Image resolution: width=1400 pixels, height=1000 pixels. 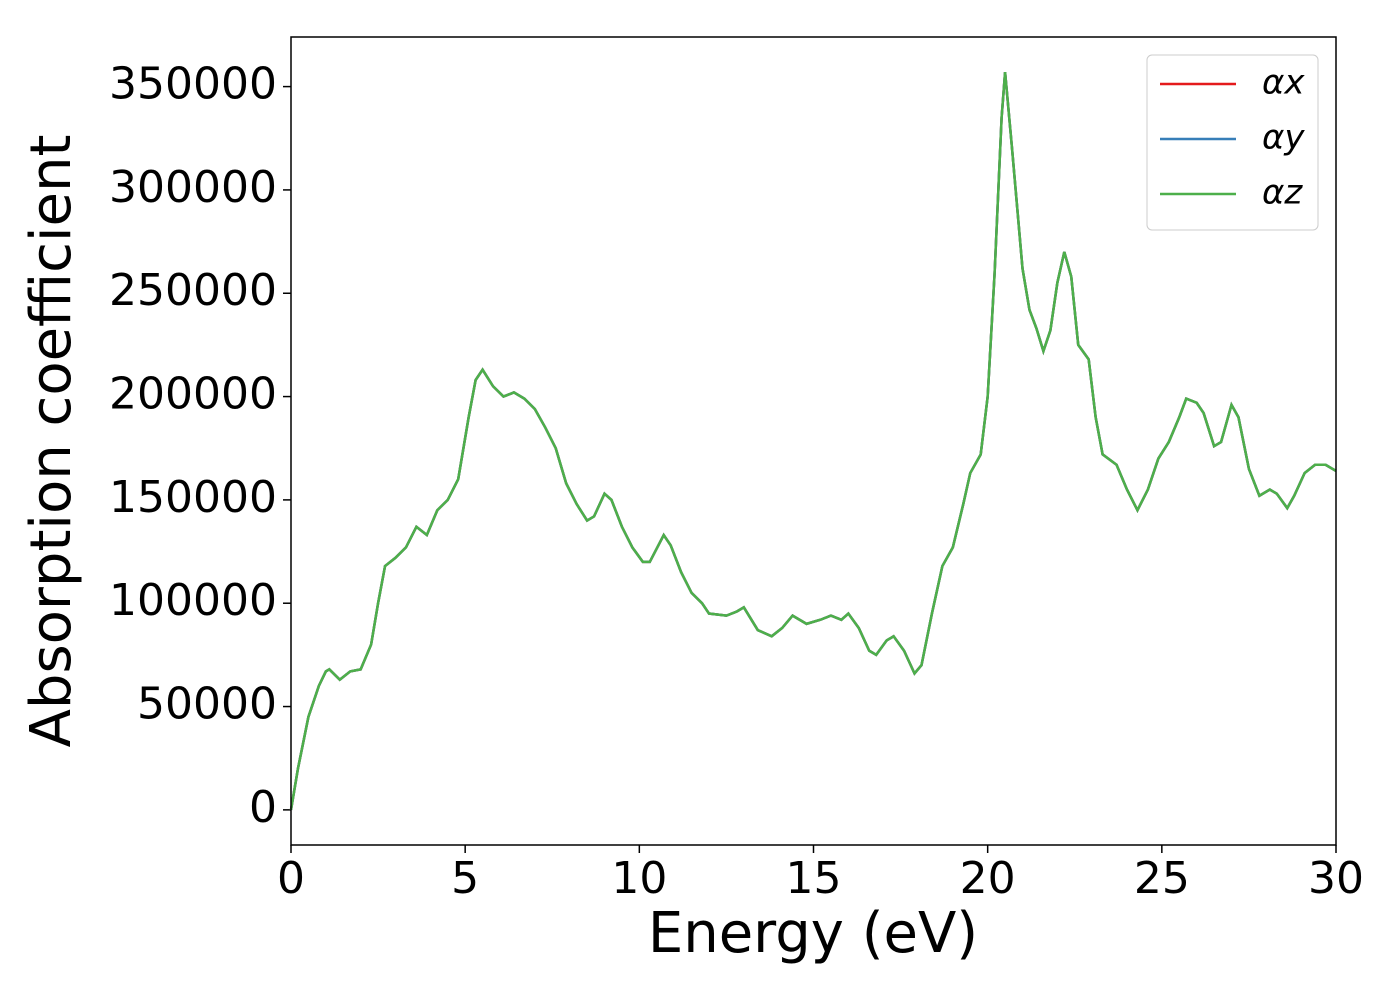 What do you see at coordinates (193, 600) in the screenshot?
I see `y-tick-label: 100000` at bounding box center [193, 600].